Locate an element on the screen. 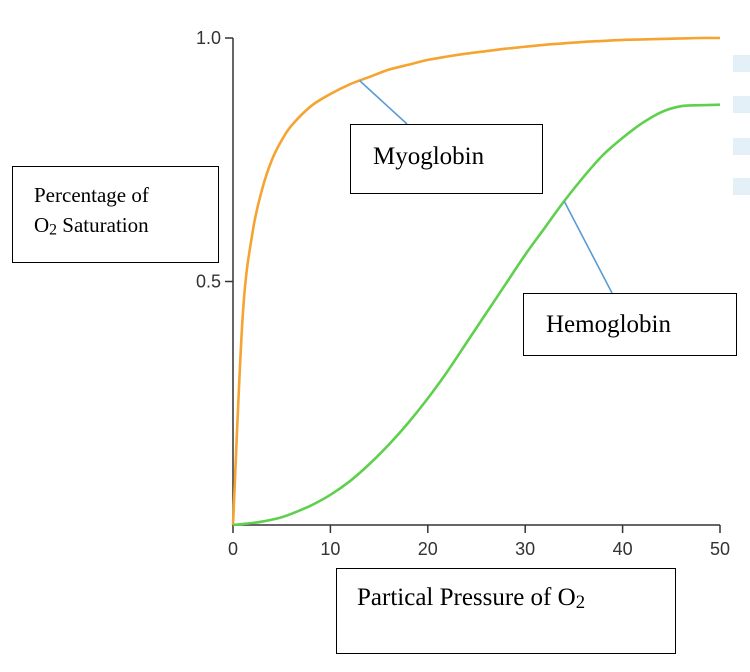 The height and width of the screenshot is (672, 750). x-tick-label: 40 is located at coordinates (623, 549).